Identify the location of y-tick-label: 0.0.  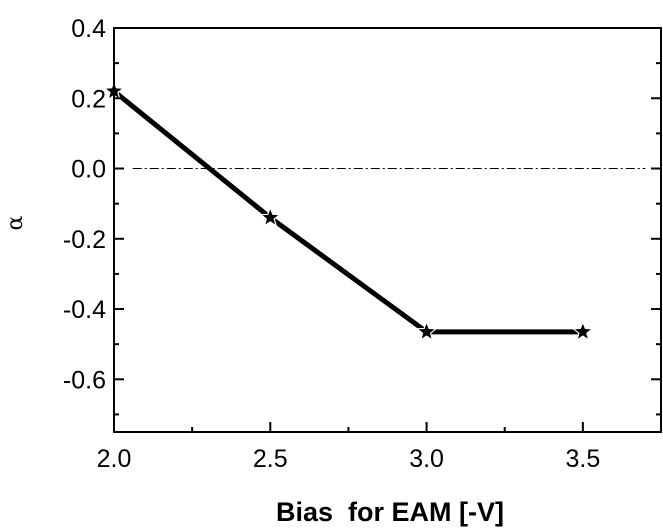
(88, 170).